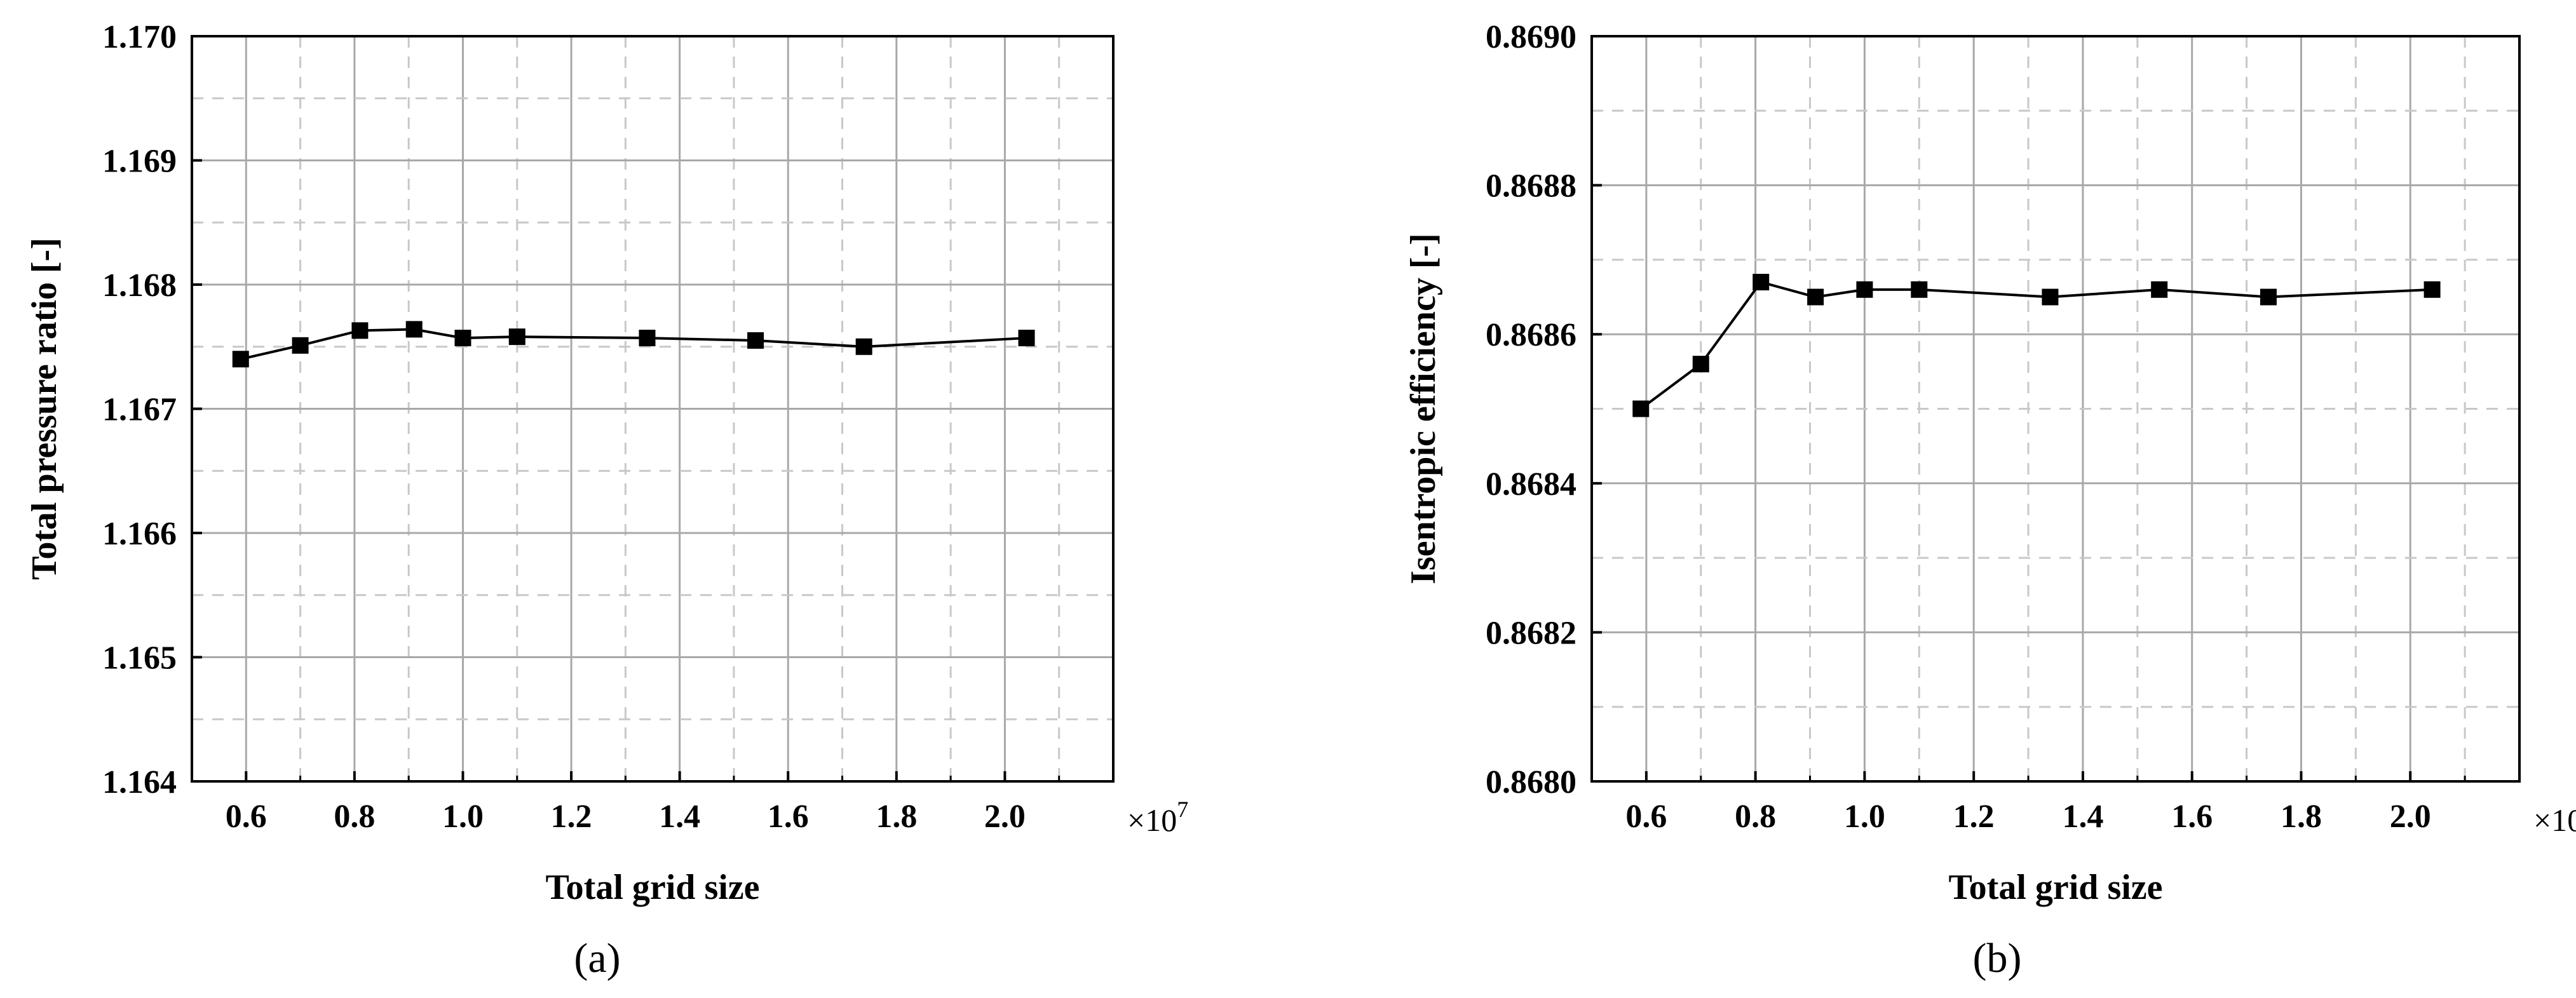  I want to click on x-multiplier-exponent: 7, so click(1182, 809).